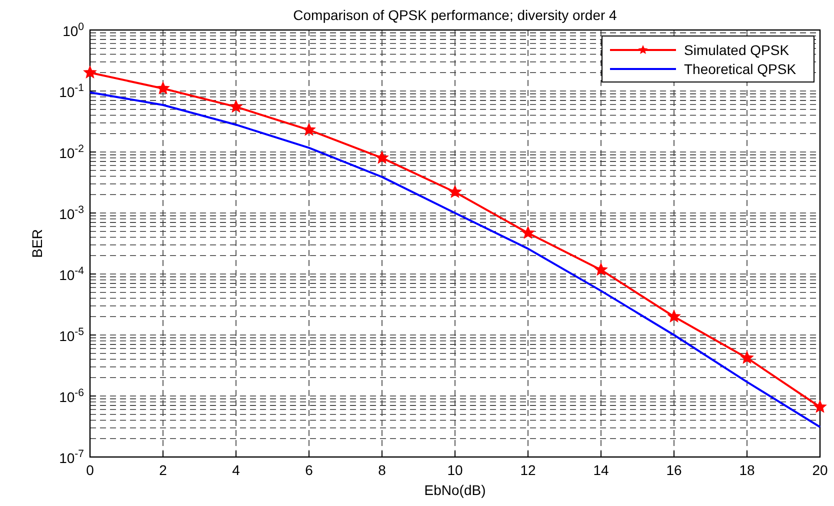  What do you see at coordinates (71, 91) in the screenshot?
I see `y-tick-label: 10$^{-1}$` at bounding box center [71, 91].